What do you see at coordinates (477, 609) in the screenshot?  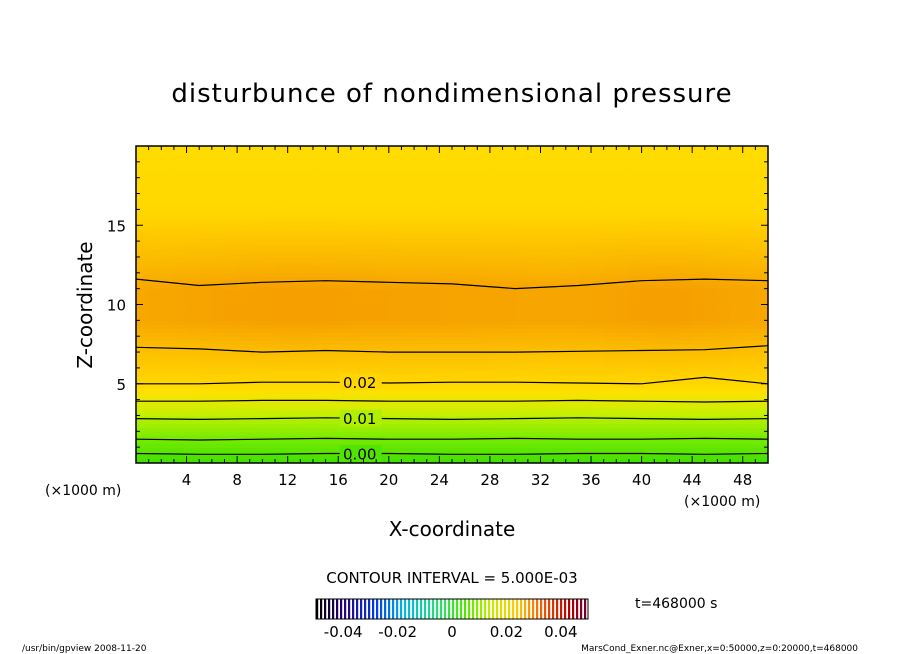 I see `colorbar-cell` at bounding box center [477, 609].